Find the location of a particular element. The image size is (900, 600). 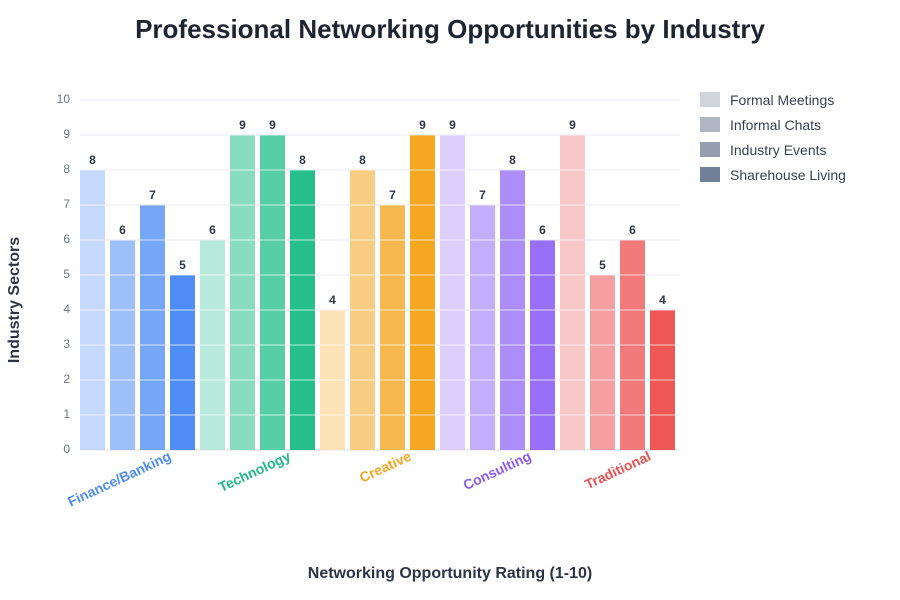

legend-item: Formal Meetings is located at coordinates (773, 99).